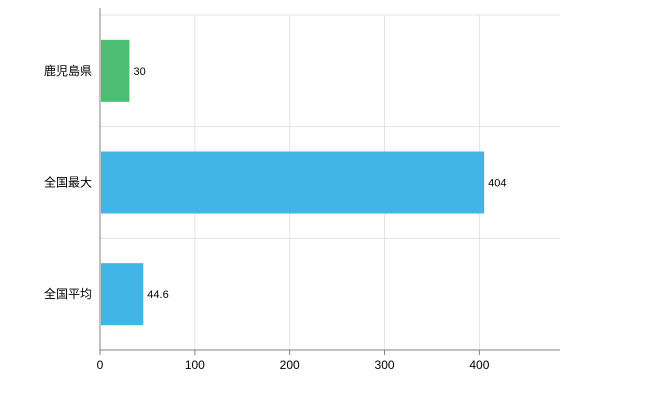 This screenshot has width=650, height=400. Describe the element at coordinates (68, 70) in the screenshot. I see `category-label: 鹿児島県` at that location.